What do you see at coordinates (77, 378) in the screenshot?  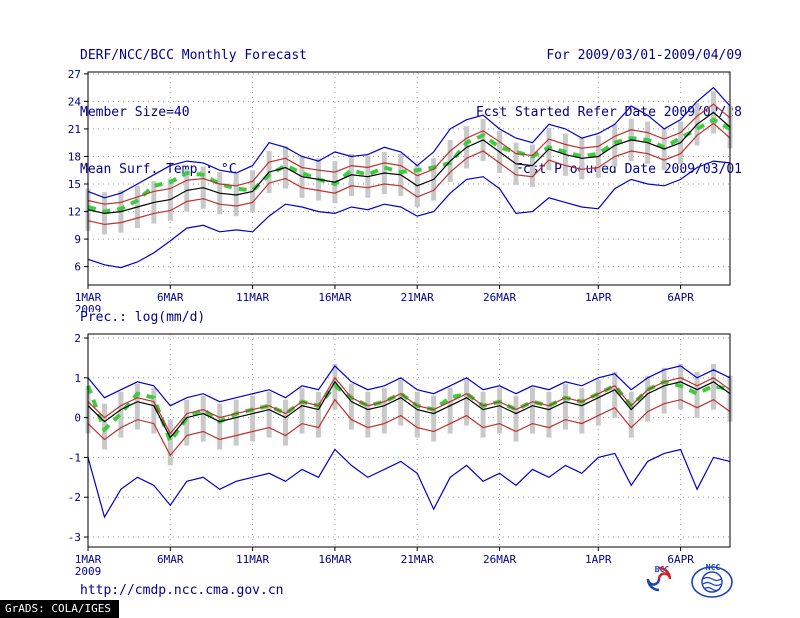 I see `y-tick-label: 1` at bounding box center [77, 378].